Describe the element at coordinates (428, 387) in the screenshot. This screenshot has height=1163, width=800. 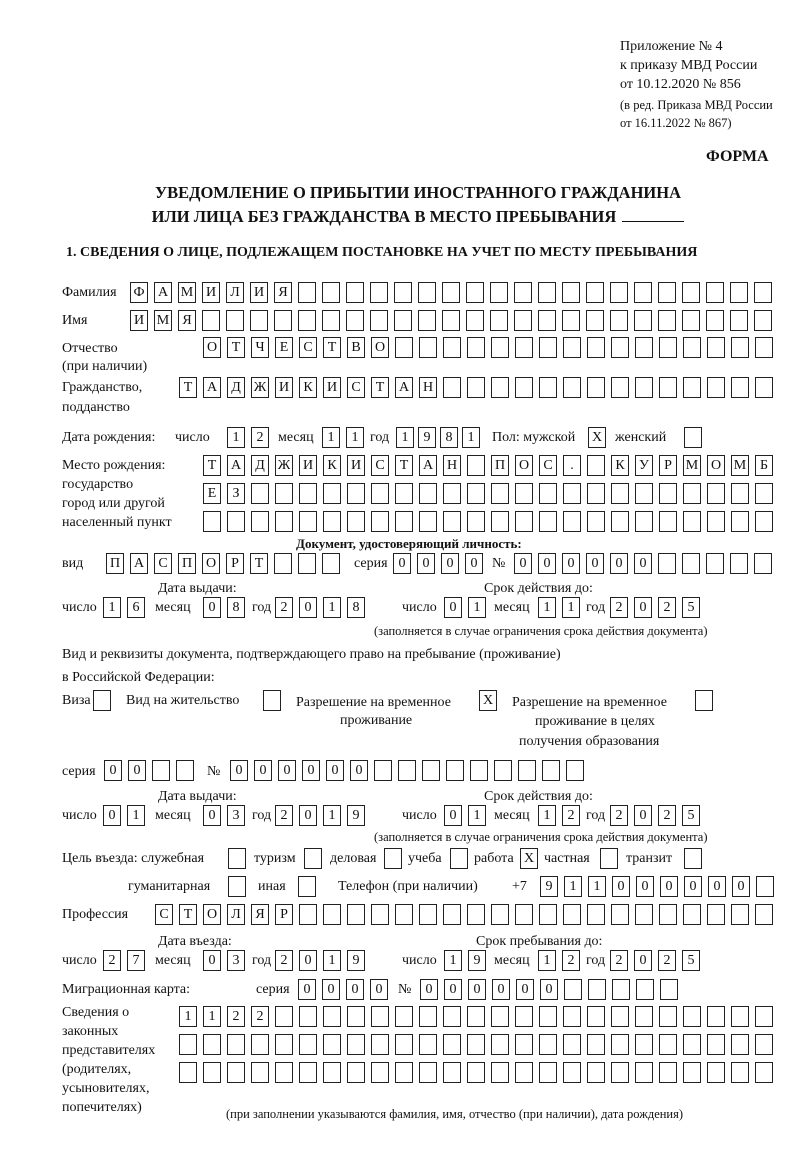
I see `char-cell: Н` at that location.